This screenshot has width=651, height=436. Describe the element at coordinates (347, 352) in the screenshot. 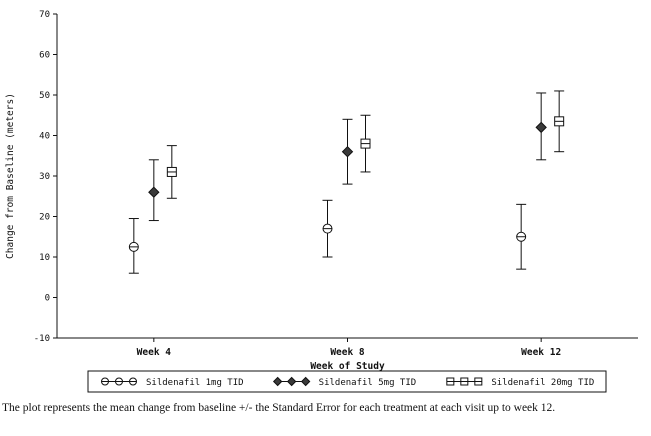

I see `svg-text: Week 8` at that location.